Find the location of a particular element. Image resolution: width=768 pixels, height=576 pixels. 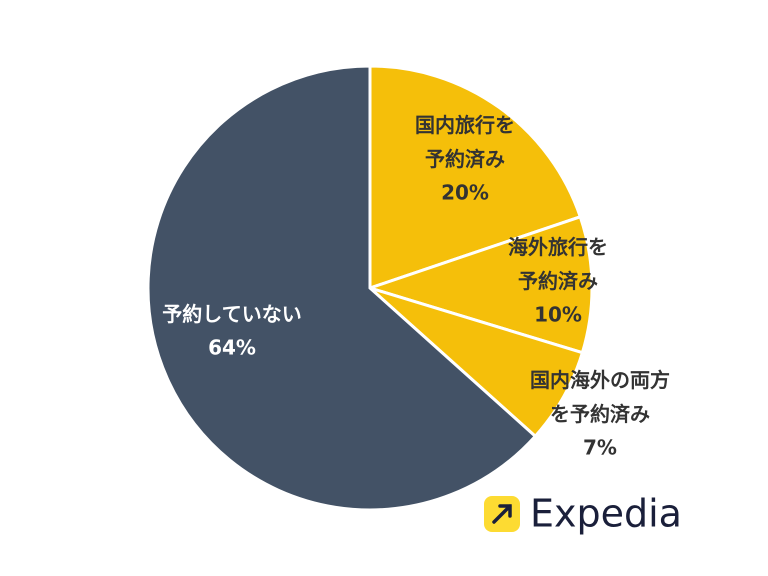

logo-arrow is located at coordinates (502, 514).